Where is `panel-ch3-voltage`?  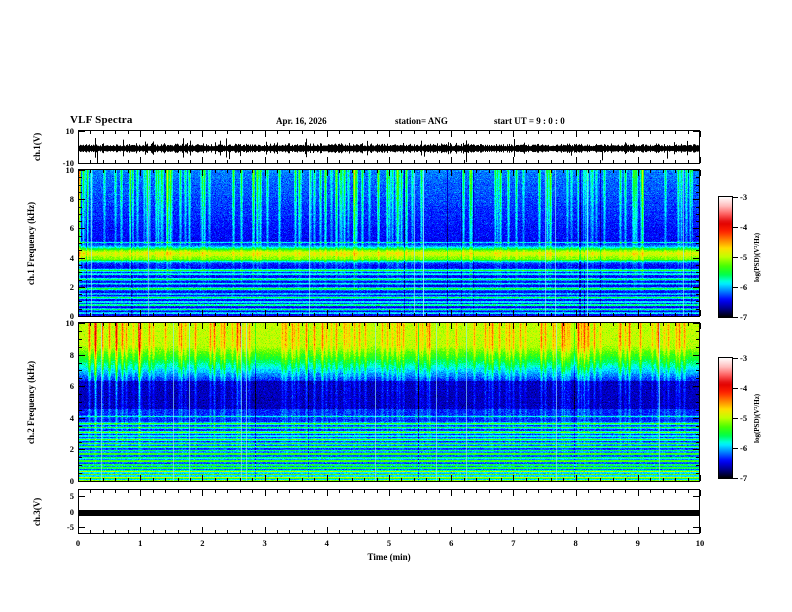
panel-ch3-voltage is located at coordinates (389, 511).